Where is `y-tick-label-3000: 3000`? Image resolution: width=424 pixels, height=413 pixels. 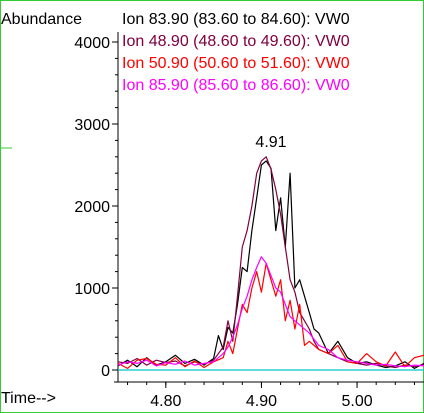 y-tick-label-3000: 3000 is located at coordinates (92, 125).